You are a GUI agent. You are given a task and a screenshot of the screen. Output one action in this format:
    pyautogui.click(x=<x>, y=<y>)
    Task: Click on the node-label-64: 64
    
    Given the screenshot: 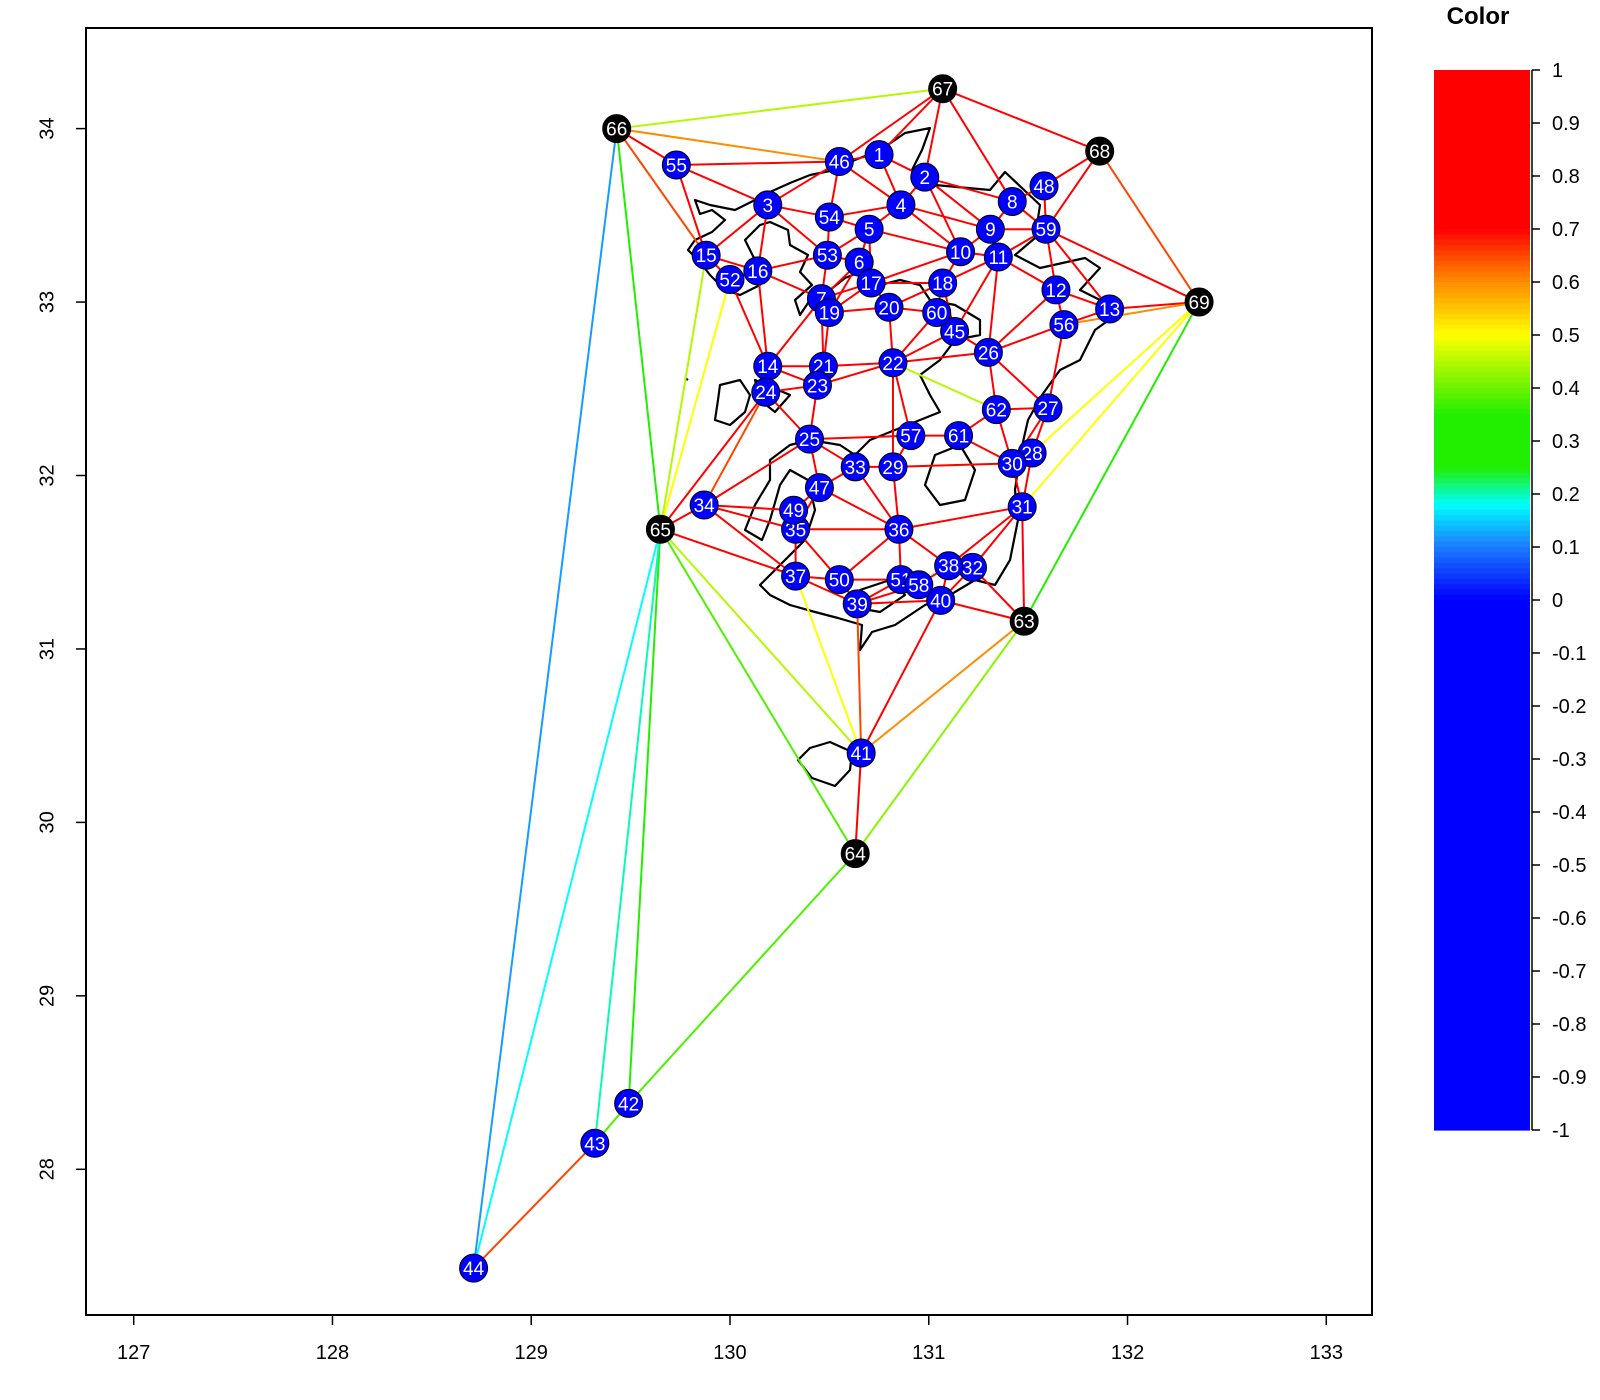 What is the action you would take?
    pyautogui.click(x=856, y=855)
    